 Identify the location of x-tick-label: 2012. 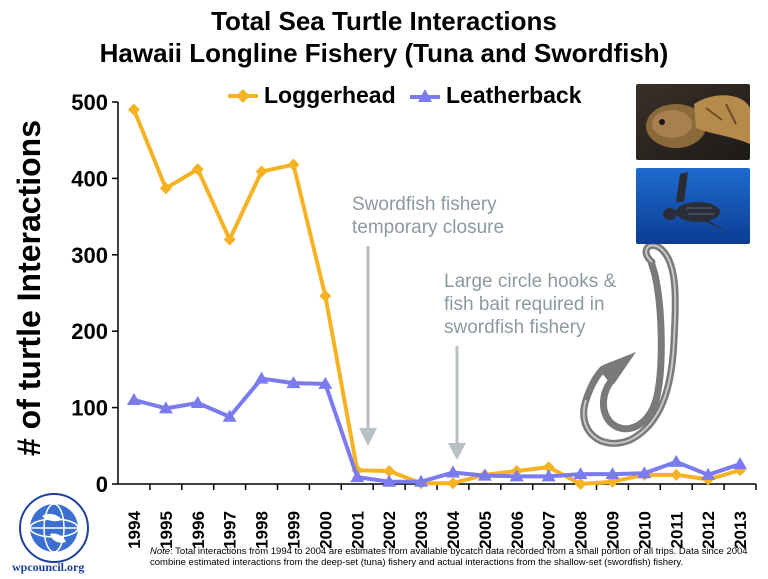
(708, 530).